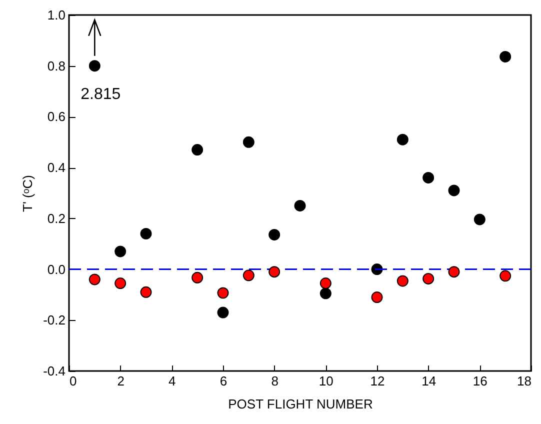 The height and width of the screenshot is (424, 541). What do you see at coordinates (56, 66) in the screenshot?
I see `y-tick-label: 0.8` at bounding box center [56, 66].